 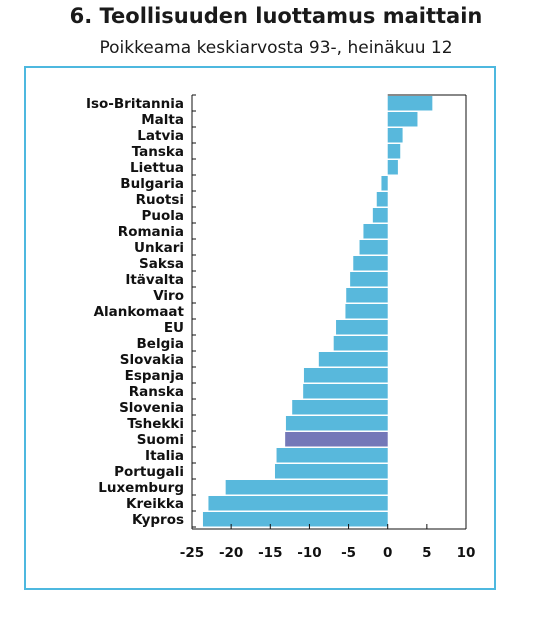 What do you see at coordinates (151, 232) in the screenshot?
I see `category-label: Romania` at bounding box center [151, 232].